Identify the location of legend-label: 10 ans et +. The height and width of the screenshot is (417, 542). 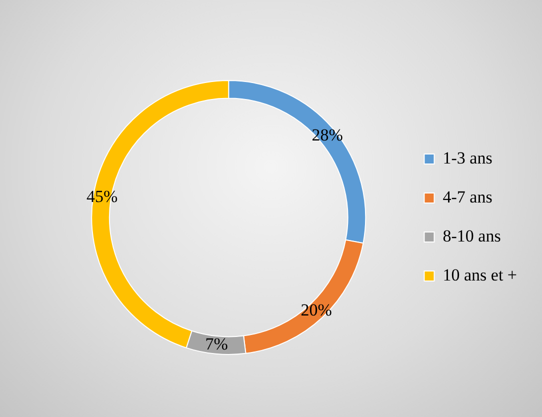
(480, 274).